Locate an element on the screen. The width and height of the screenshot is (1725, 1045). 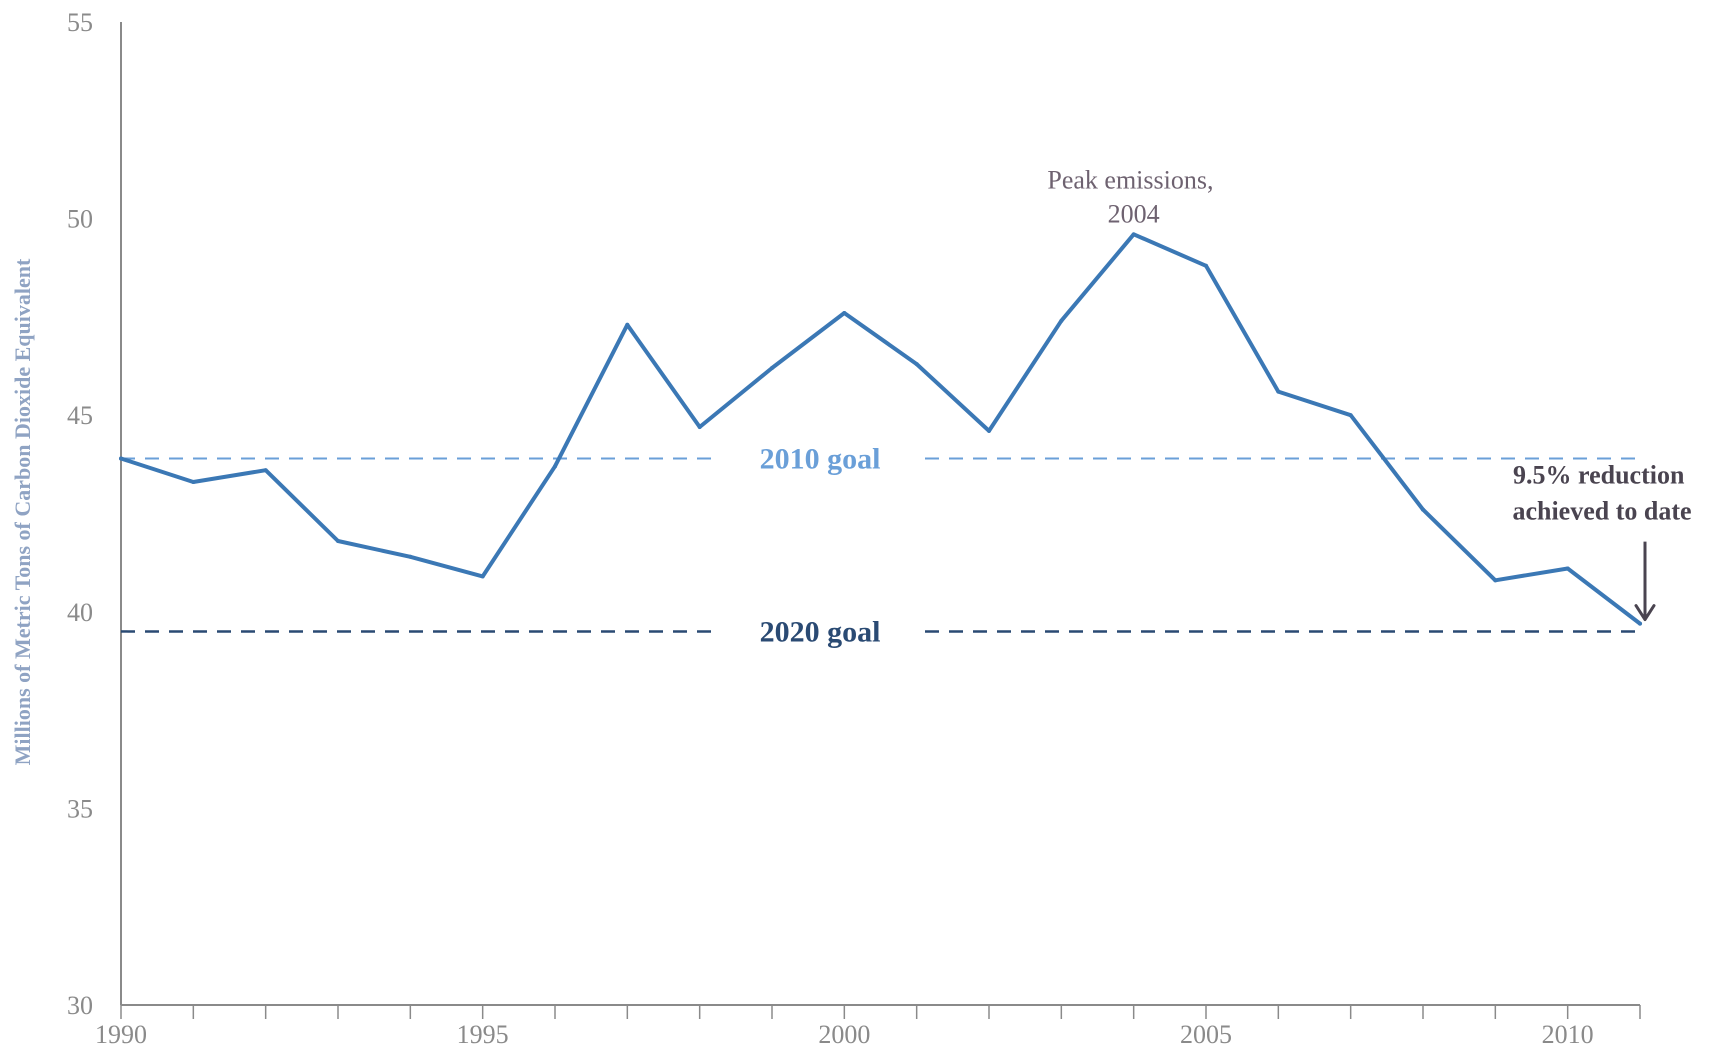
peak-annotation-line-2: 2004 is located at coordinates (1134, 213).